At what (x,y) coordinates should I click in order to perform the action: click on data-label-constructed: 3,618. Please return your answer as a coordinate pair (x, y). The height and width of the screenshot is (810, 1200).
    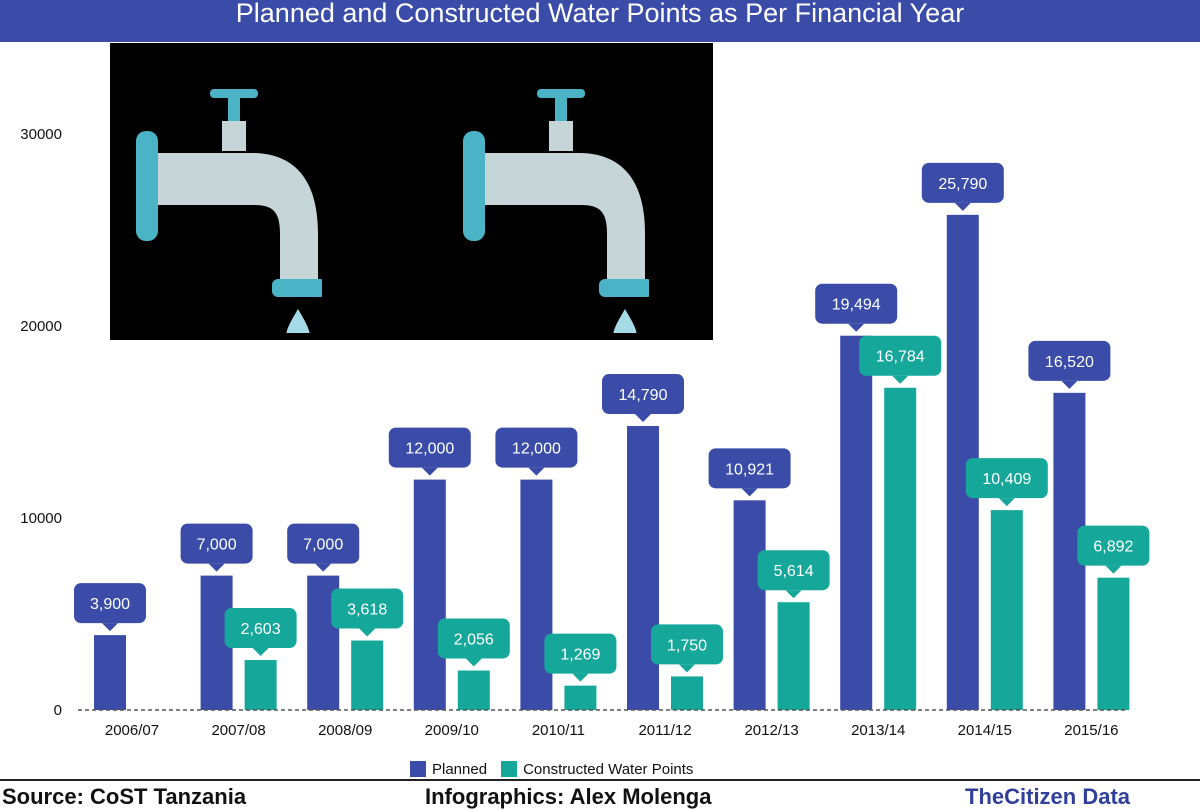
    Looking at the image, I should click on (367, 613).